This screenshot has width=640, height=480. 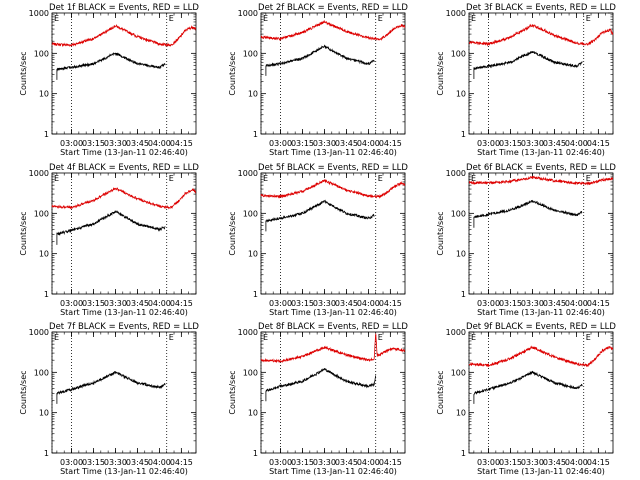 What do you see at coordinates (124, 327) in the screenshot?
I see `chart-title: Det 7f BLACK = Events, RED = LLD` at bounding box center [124, 327].